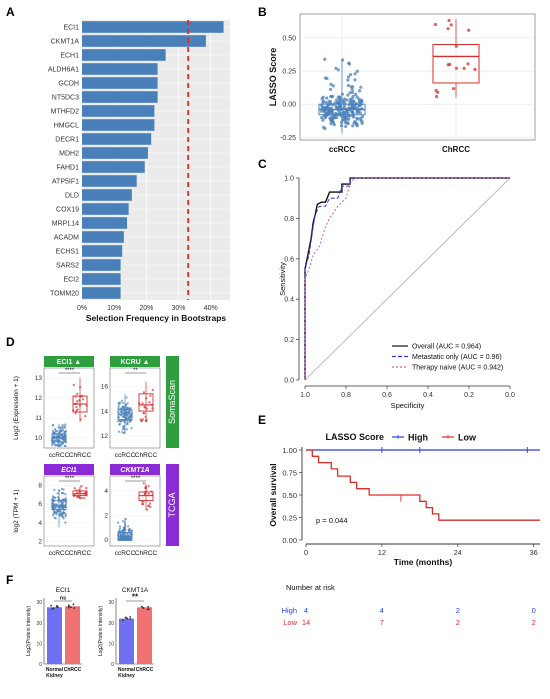  Describe the element at coordinates (40, 504) in the screenshot. I see `y-tick-label: 6` at that location.